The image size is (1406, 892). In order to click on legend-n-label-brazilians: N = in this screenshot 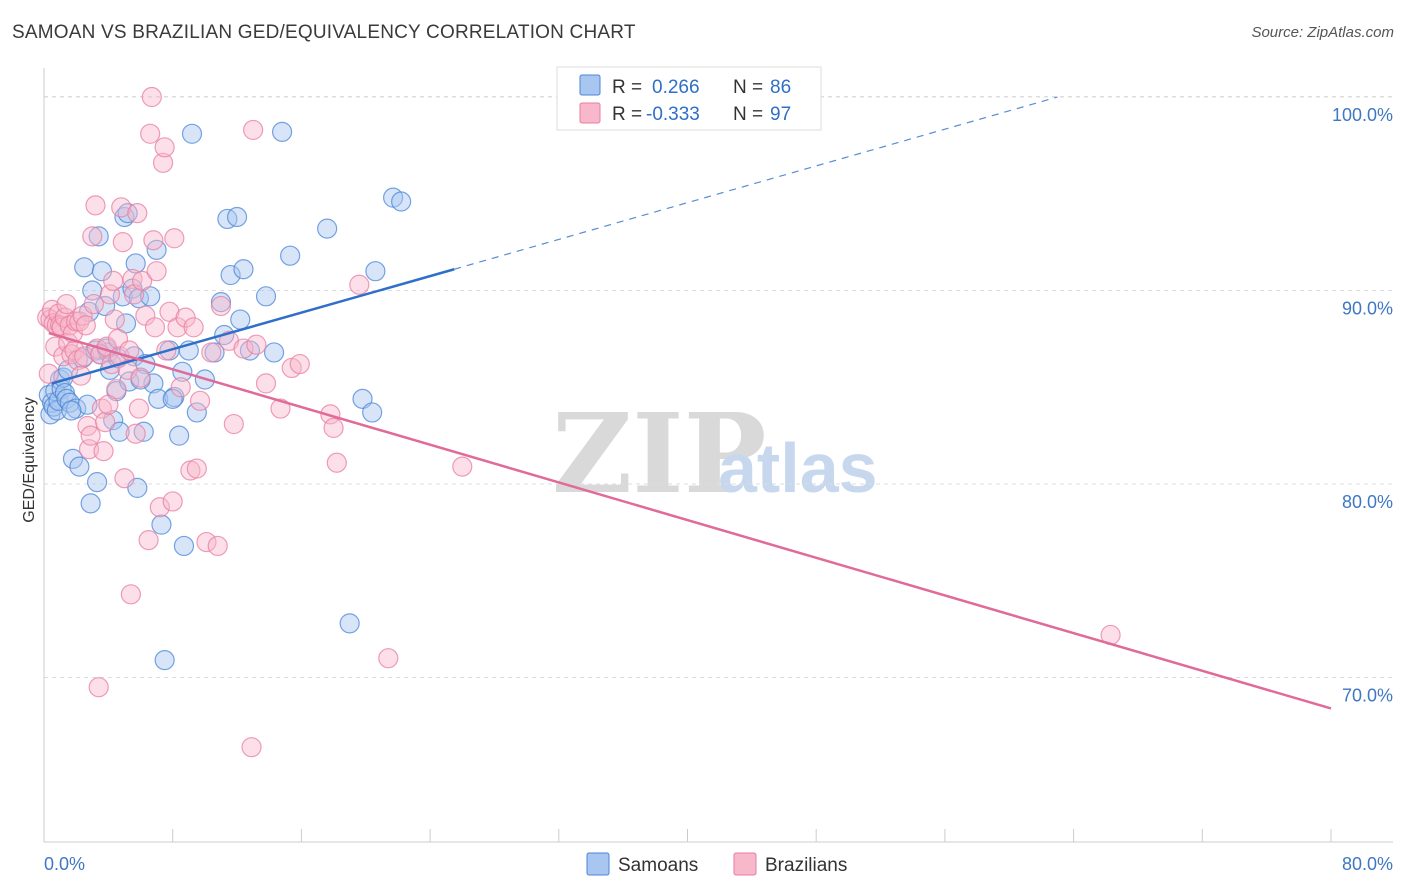, I will do `click(748, 114)`.